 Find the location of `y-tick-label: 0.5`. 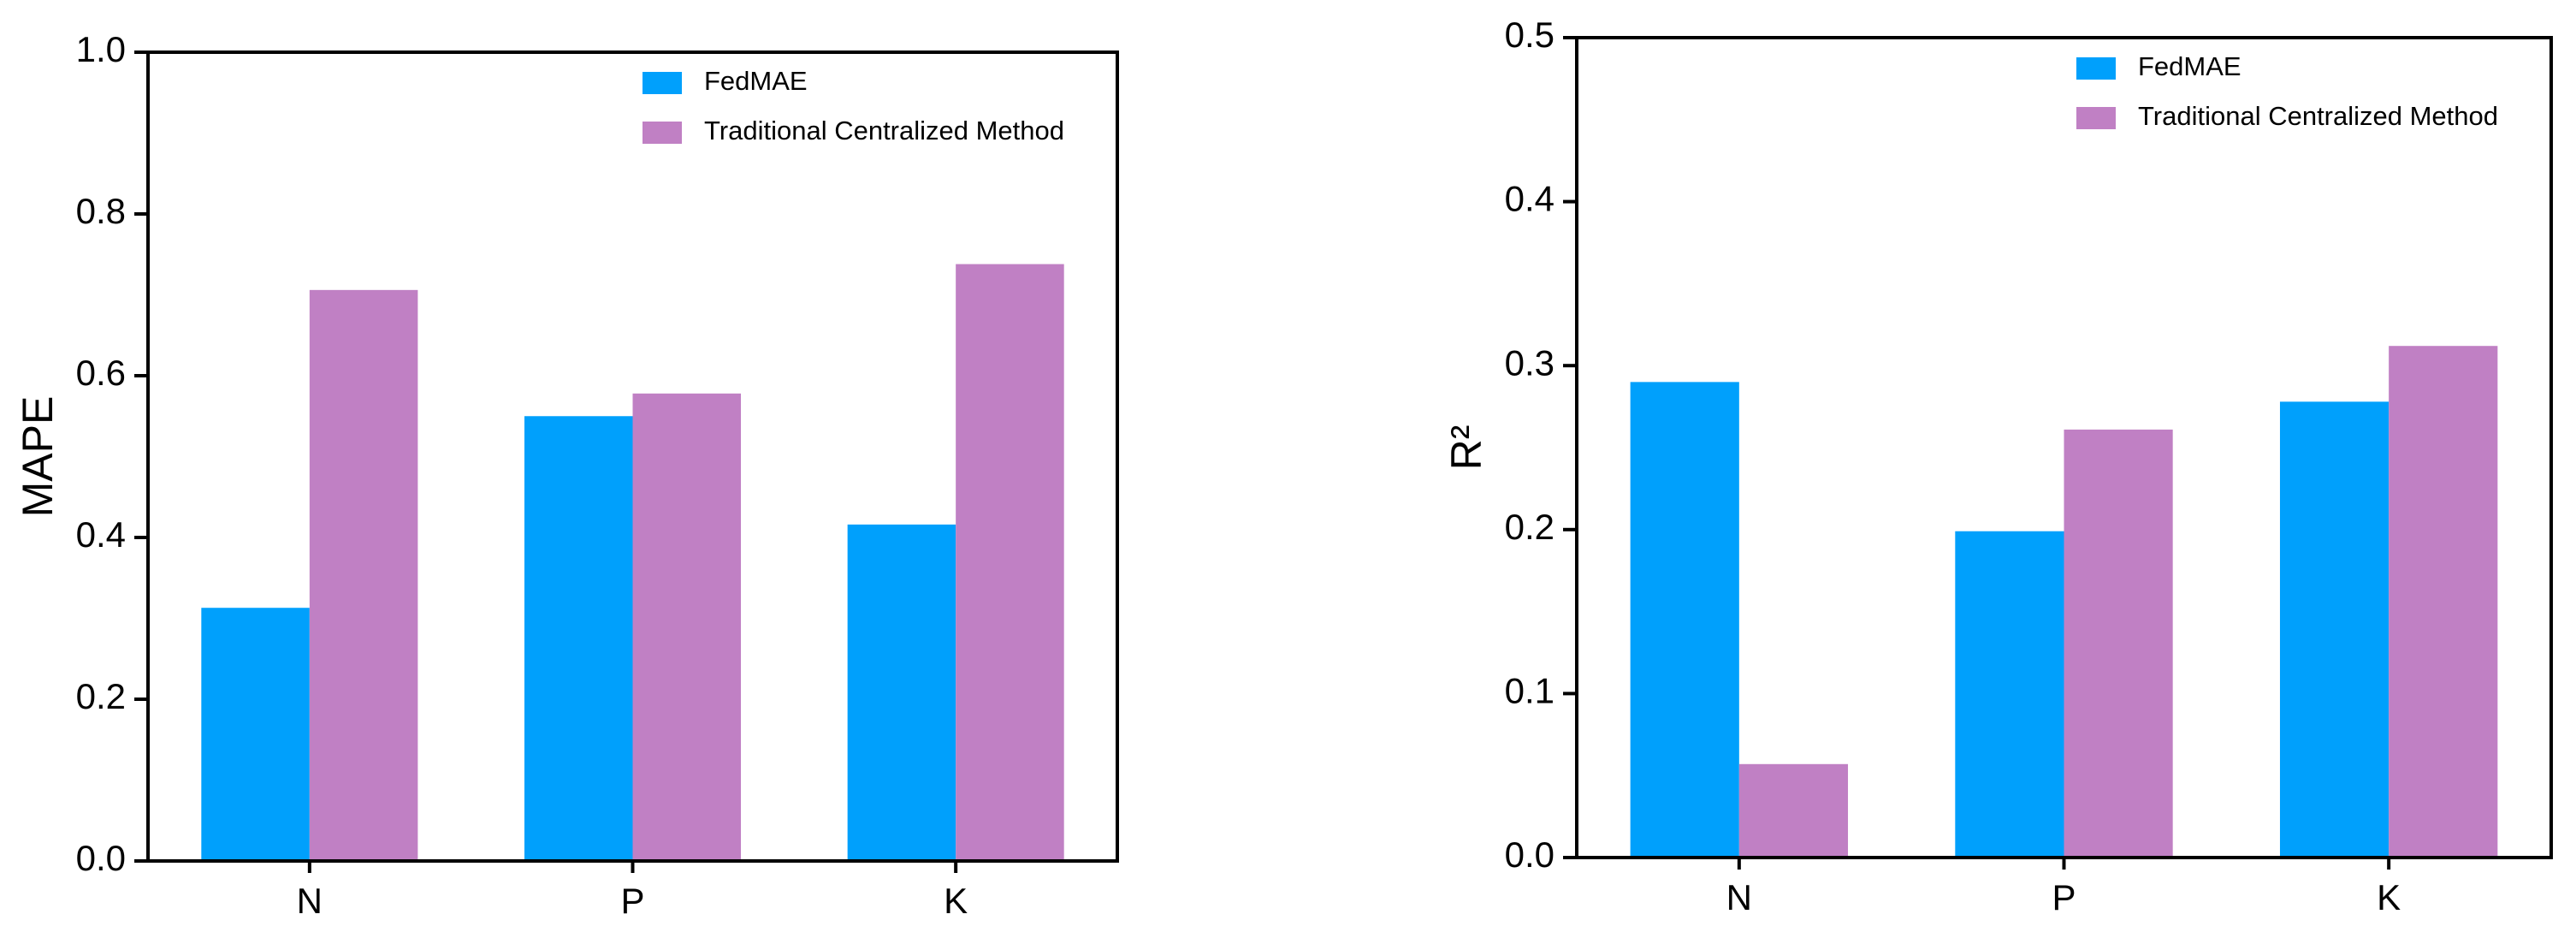

y-tick-label: 0.5 is located at coordinates (1530, 35).